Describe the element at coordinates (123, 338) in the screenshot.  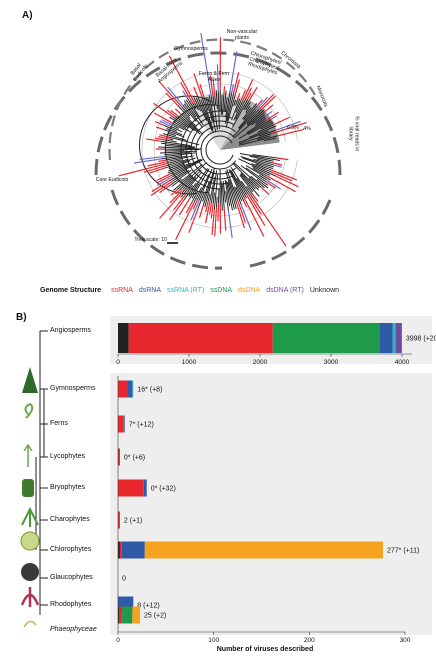
I see `bar-segment-unknown` at that location.